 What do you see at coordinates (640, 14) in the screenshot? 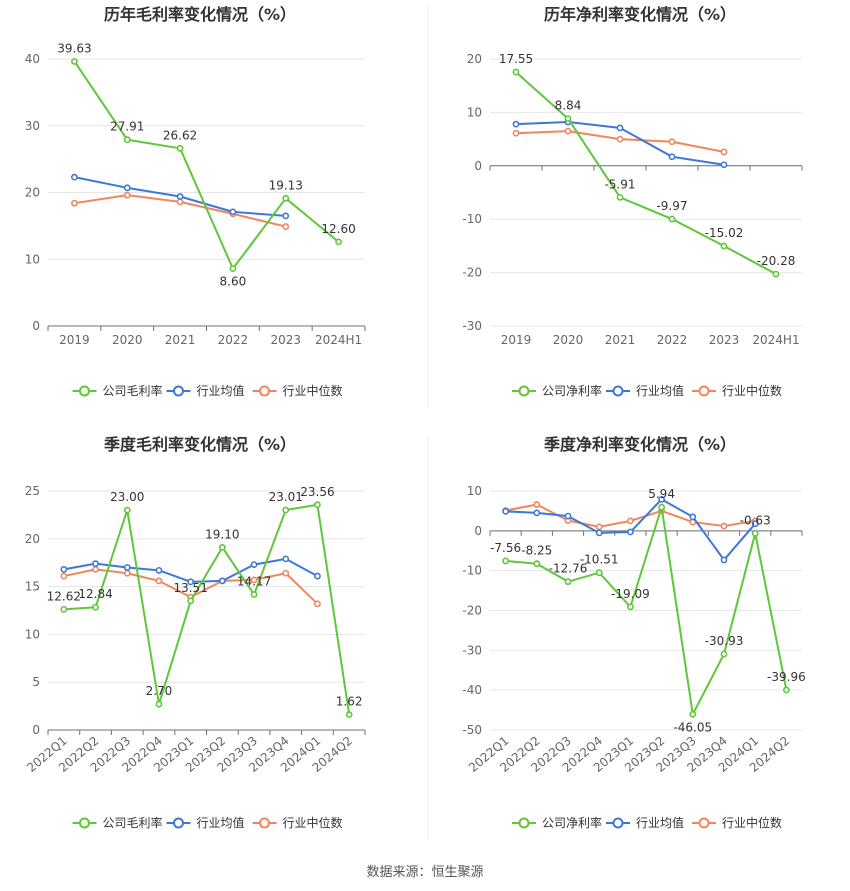
I see `chart-title: 历年净利率变化情况（%）` at bounding box center [640, 14].